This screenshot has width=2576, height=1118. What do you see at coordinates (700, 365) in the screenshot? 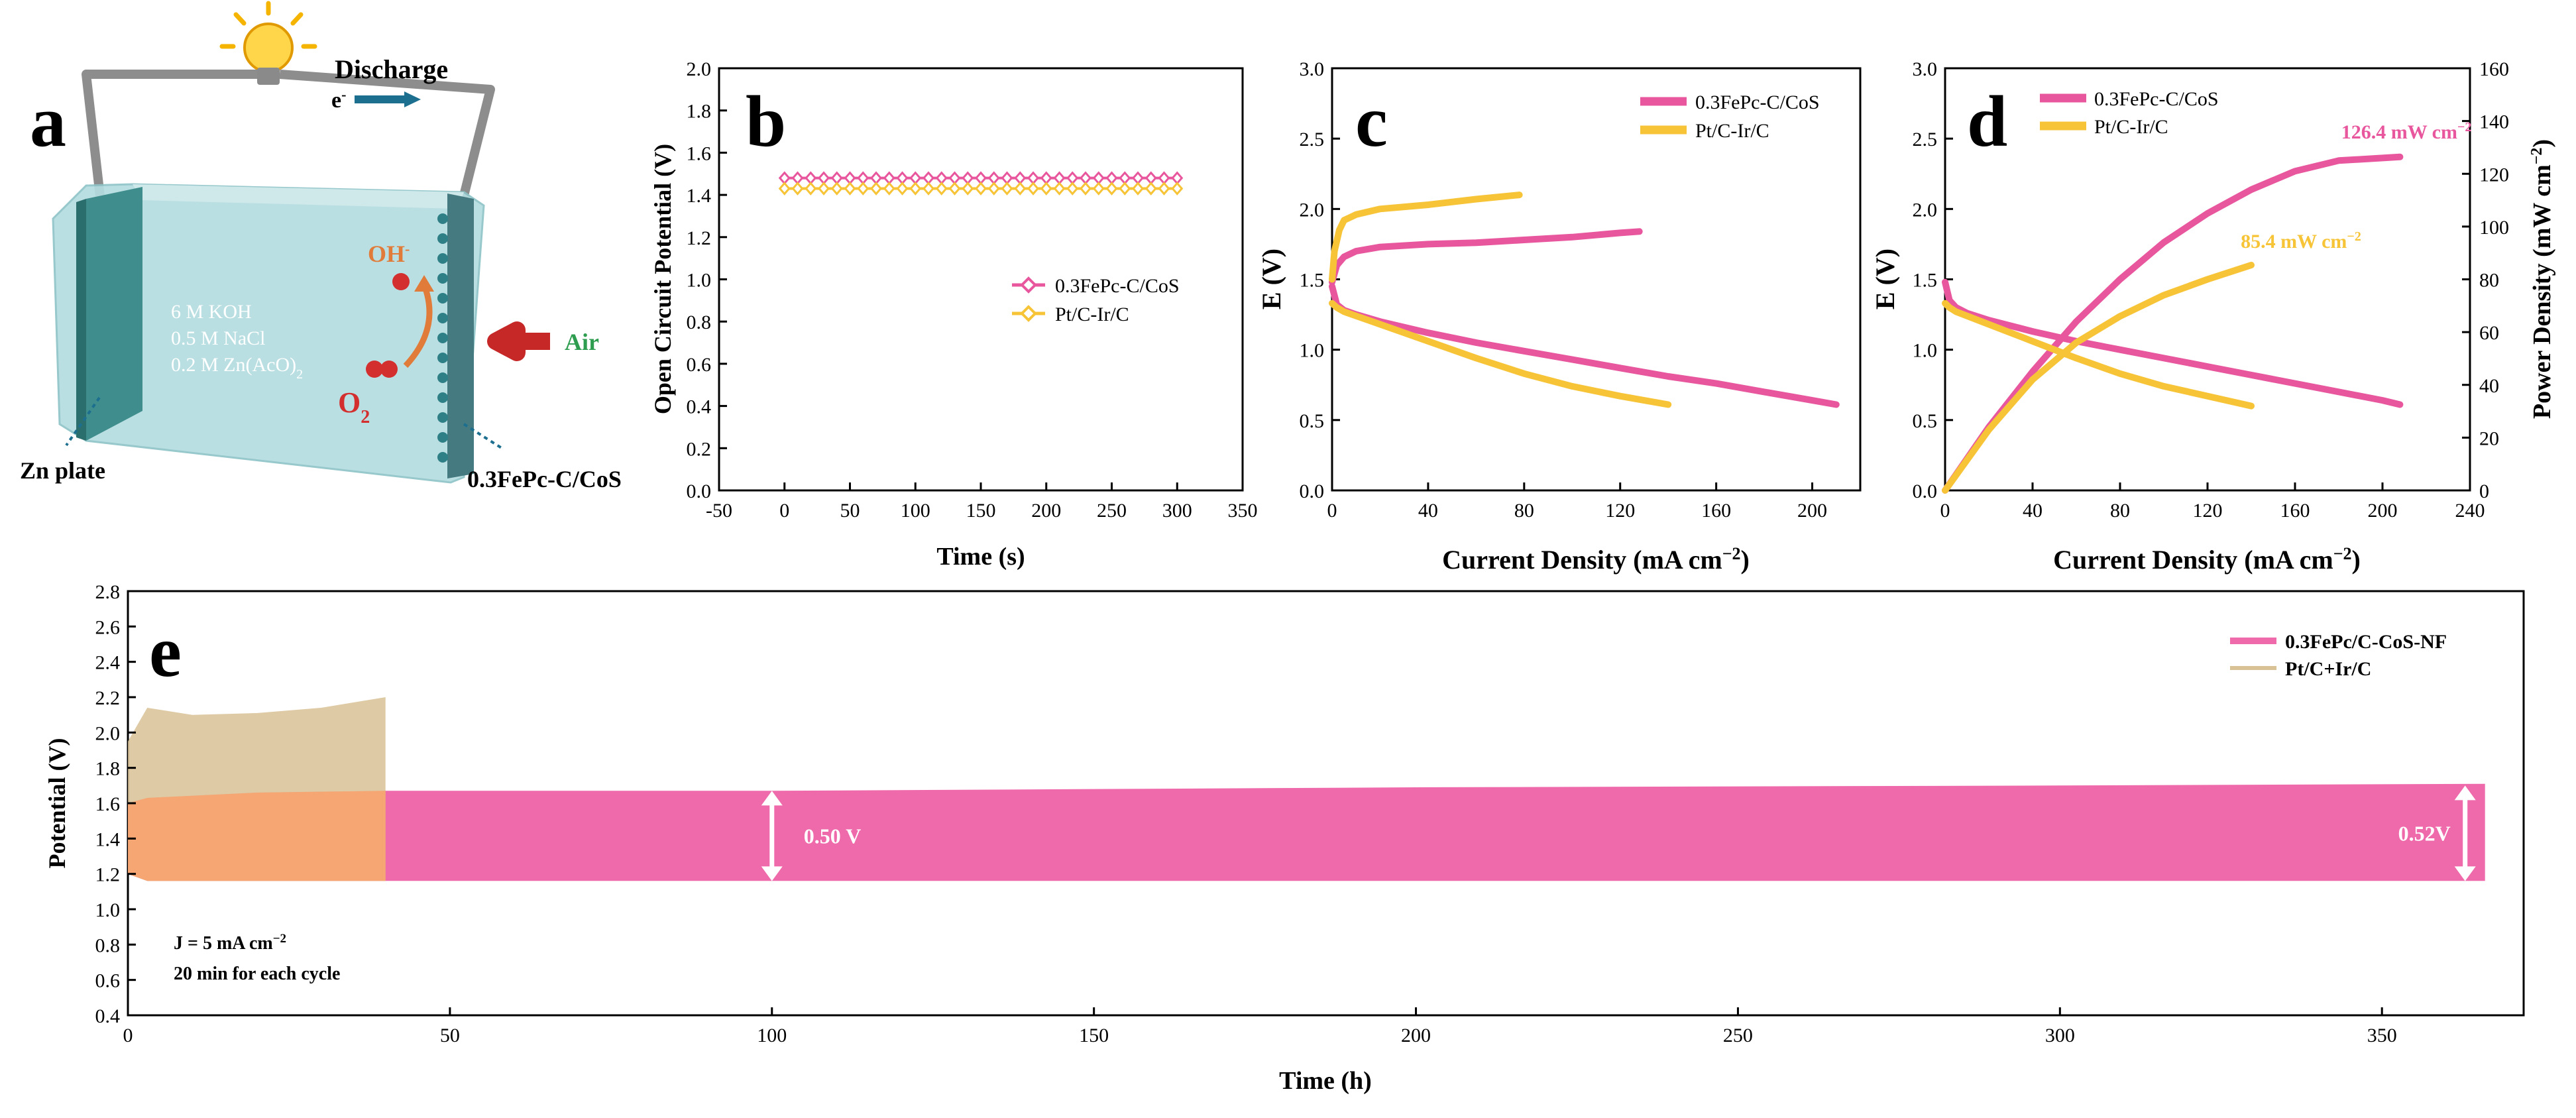
I see `y-tick-label: 0.6` at bounding box center [700, 365].